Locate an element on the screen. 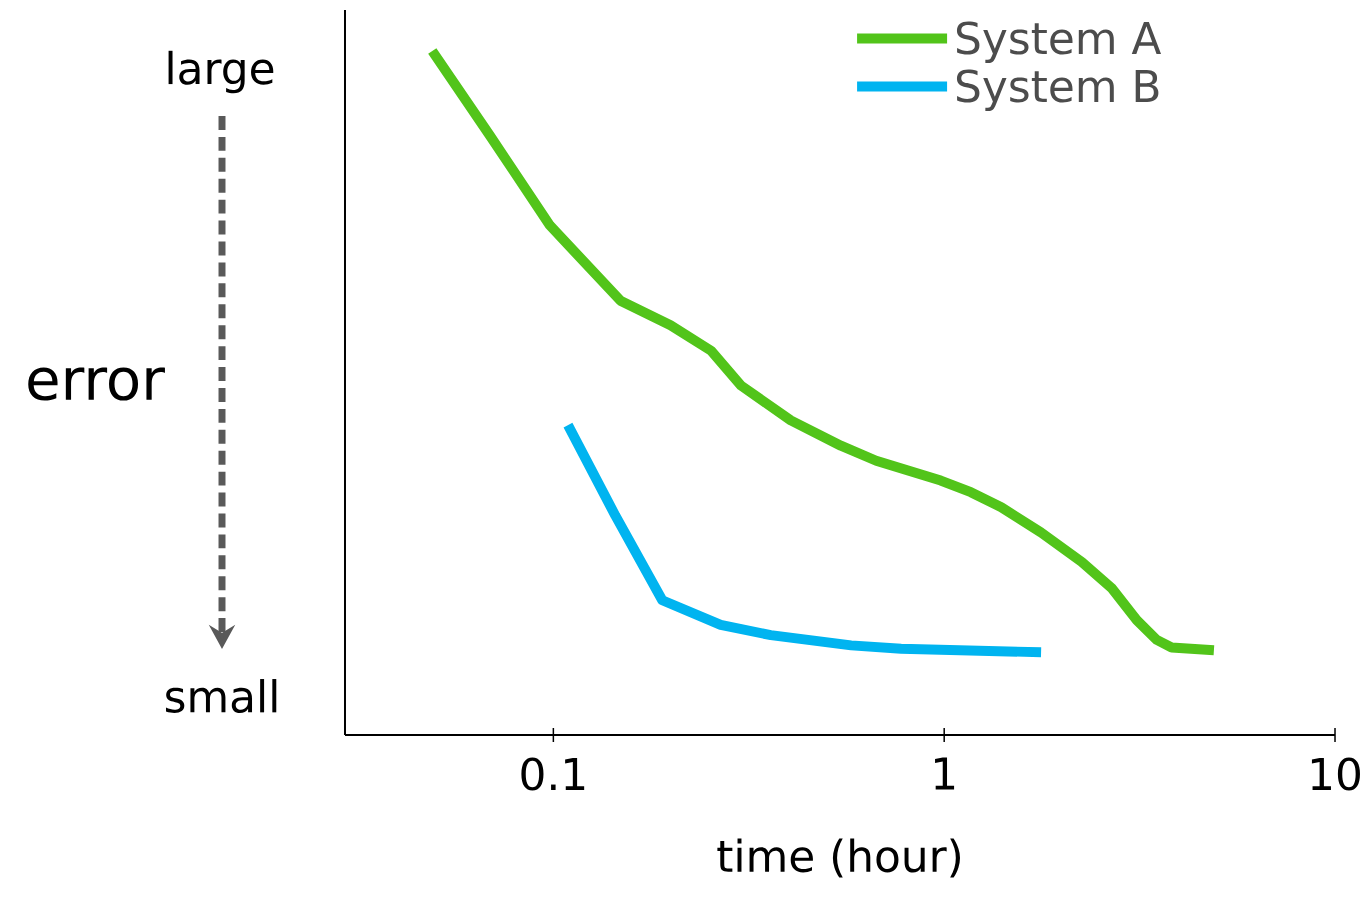 The width and height of the screenshot is (1365, 924). legend-label: System B is located at coordinates (1057, 90).